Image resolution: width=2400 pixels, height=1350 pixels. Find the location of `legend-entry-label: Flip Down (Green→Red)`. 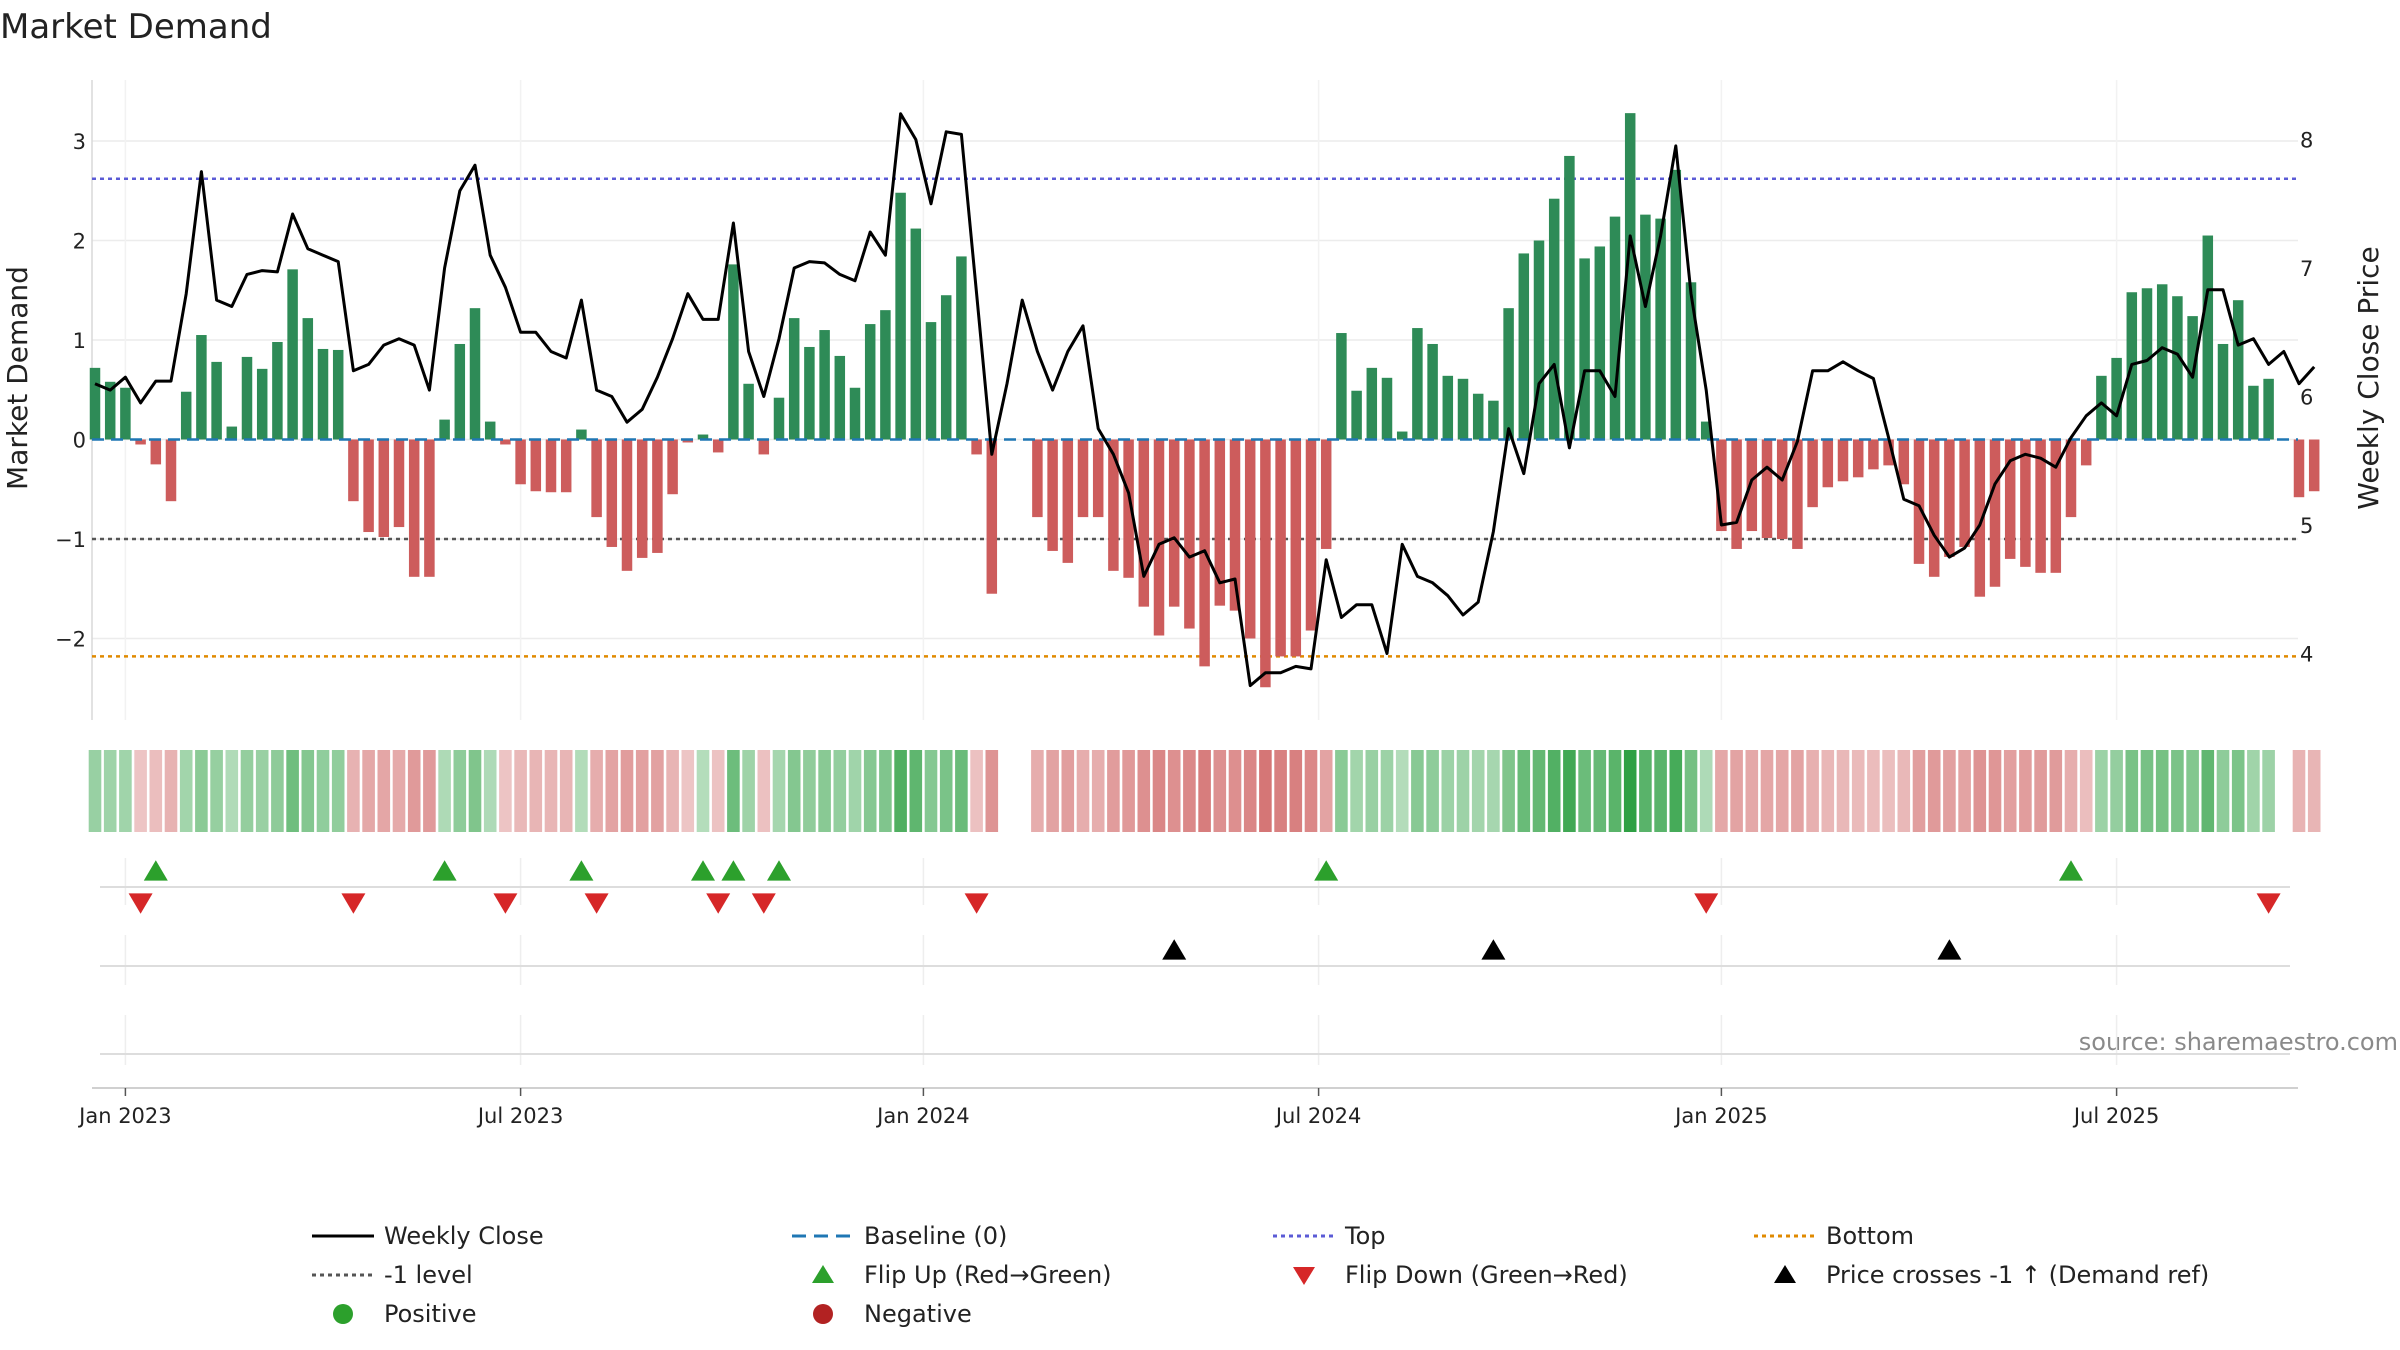

legend-entry-label: Flip Down (Green→Red) is located at coordinates (1486, 1275).